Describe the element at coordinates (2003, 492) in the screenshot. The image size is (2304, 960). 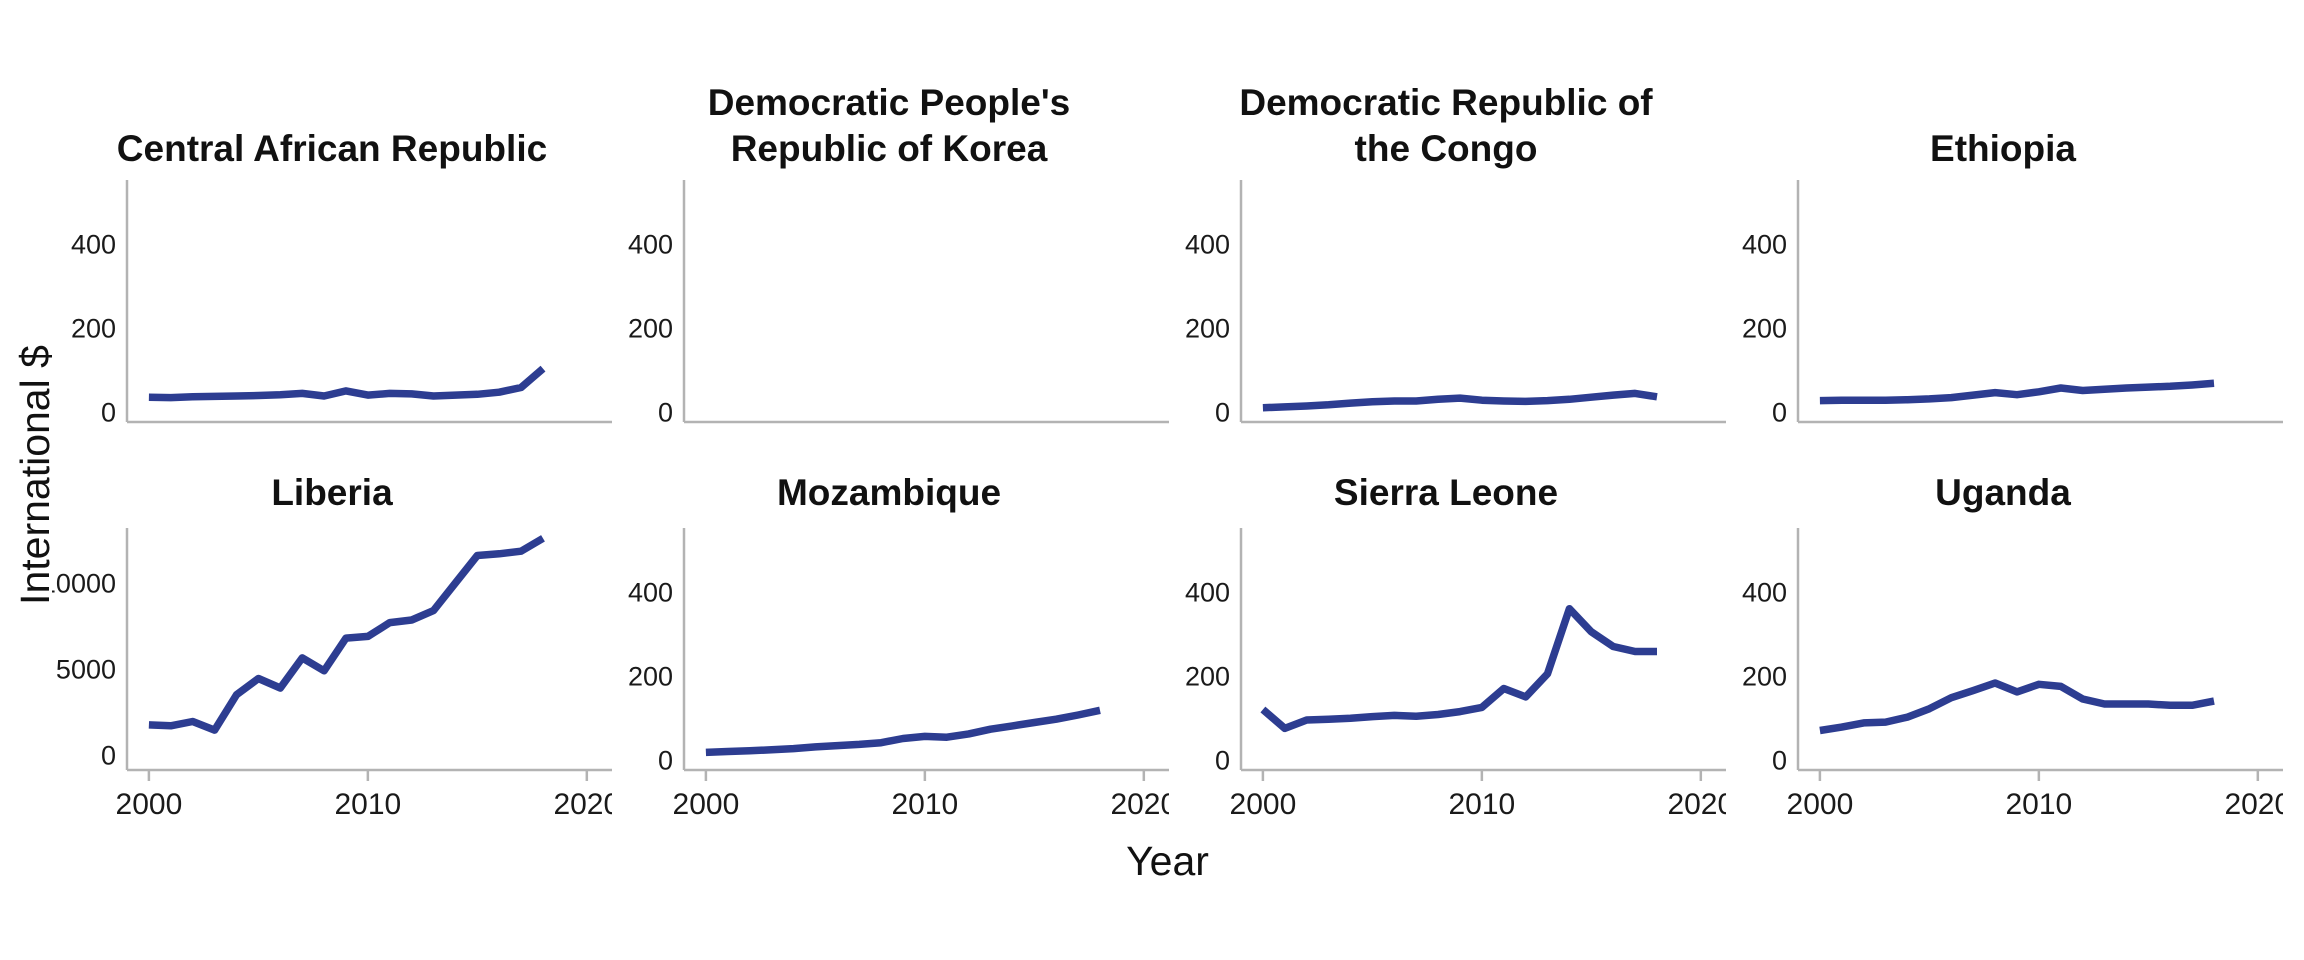
I see `panel-title: Uganda` at that location.